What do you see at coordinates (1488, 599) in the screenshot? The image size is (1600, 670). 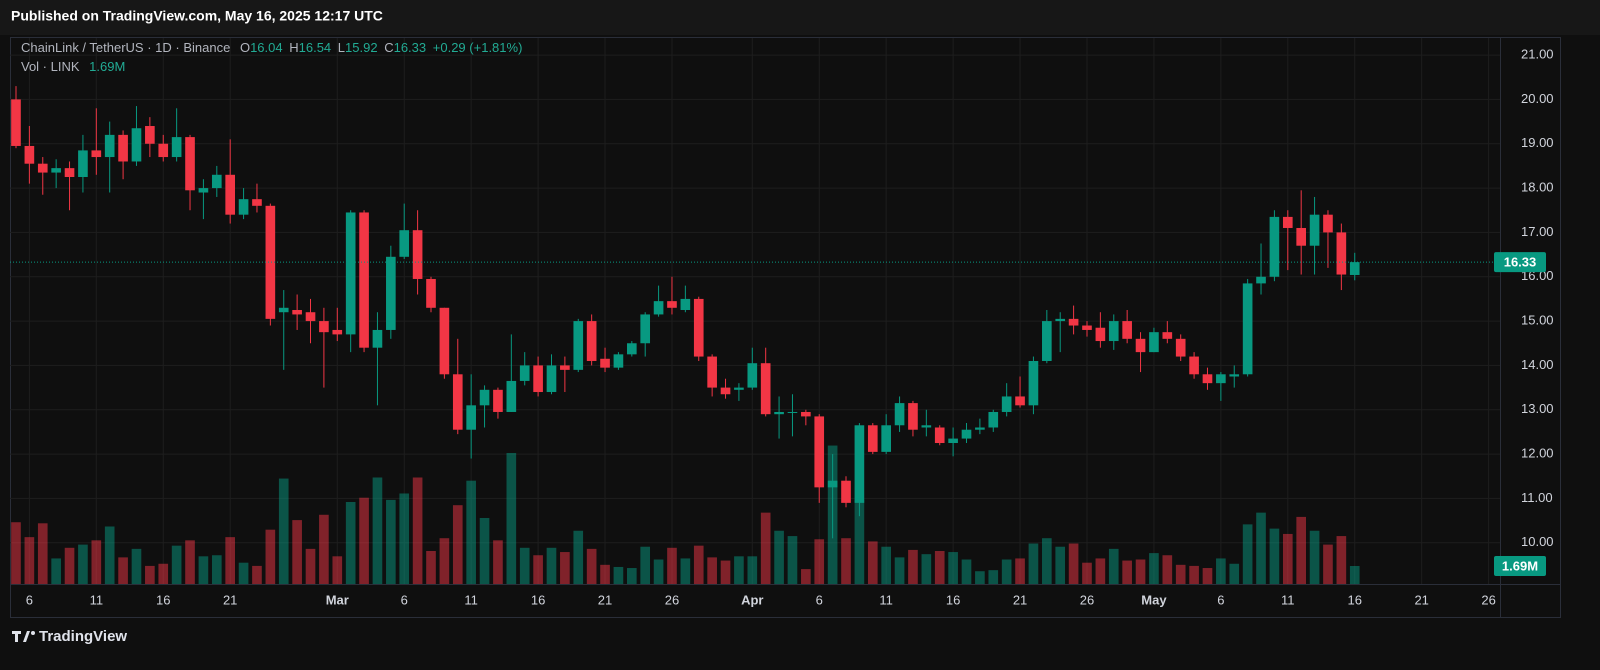 I see `x-tick-label: 26` at bounding box center [1488, 599].